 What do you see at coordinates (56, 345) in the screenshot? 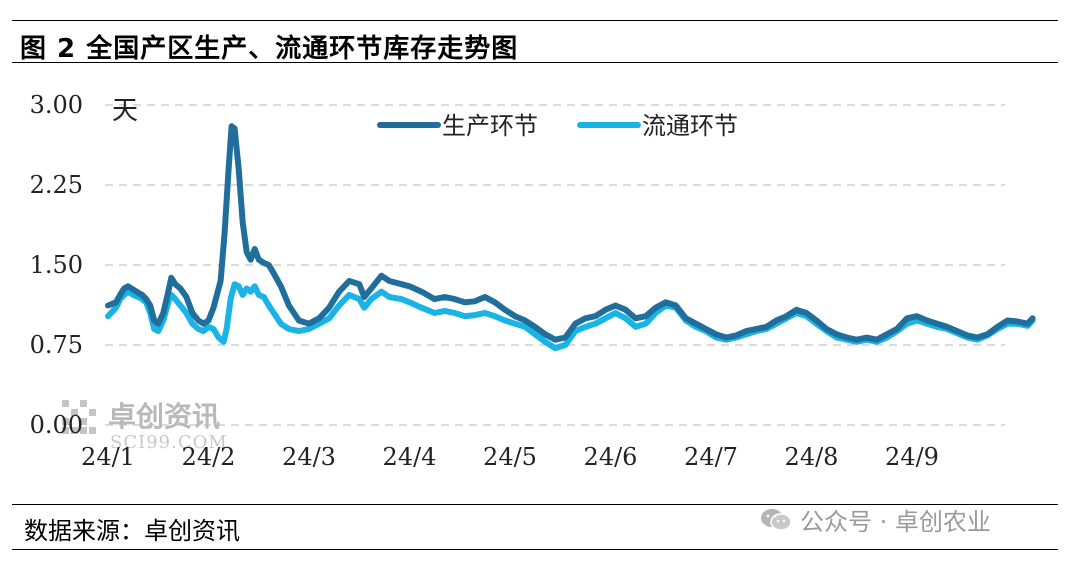
I see `y-tick-label: 0.75` at bounding box center [56, 345].